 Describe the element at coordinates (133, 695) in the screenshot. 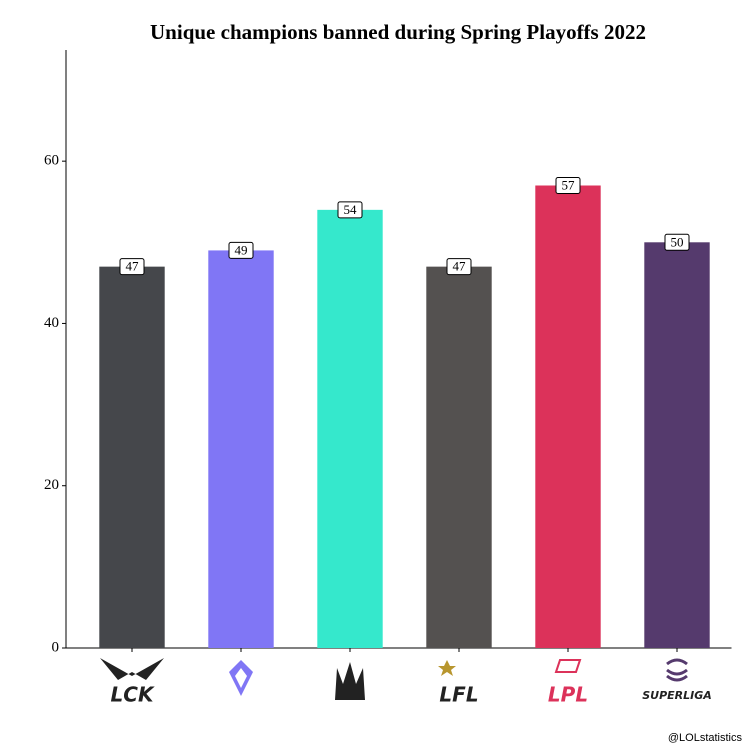

I see `x-tick-label: LCK` at that location.